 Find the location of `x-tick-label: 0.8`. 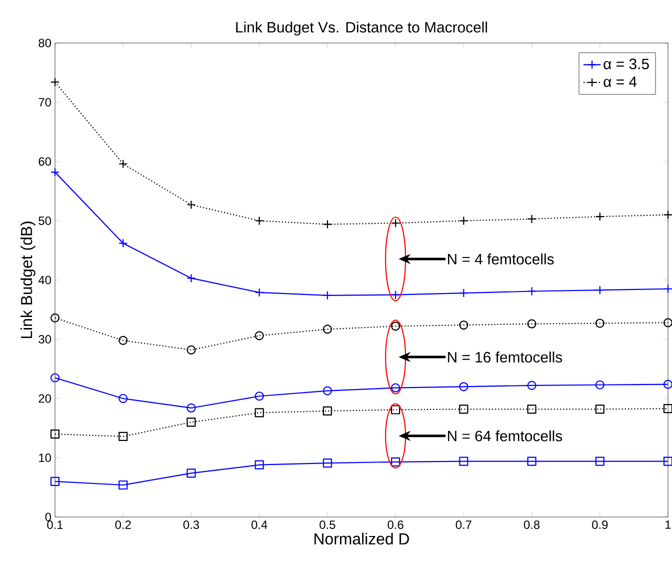

x-tick-label: 0.8 is located at coordinates (532, 524).